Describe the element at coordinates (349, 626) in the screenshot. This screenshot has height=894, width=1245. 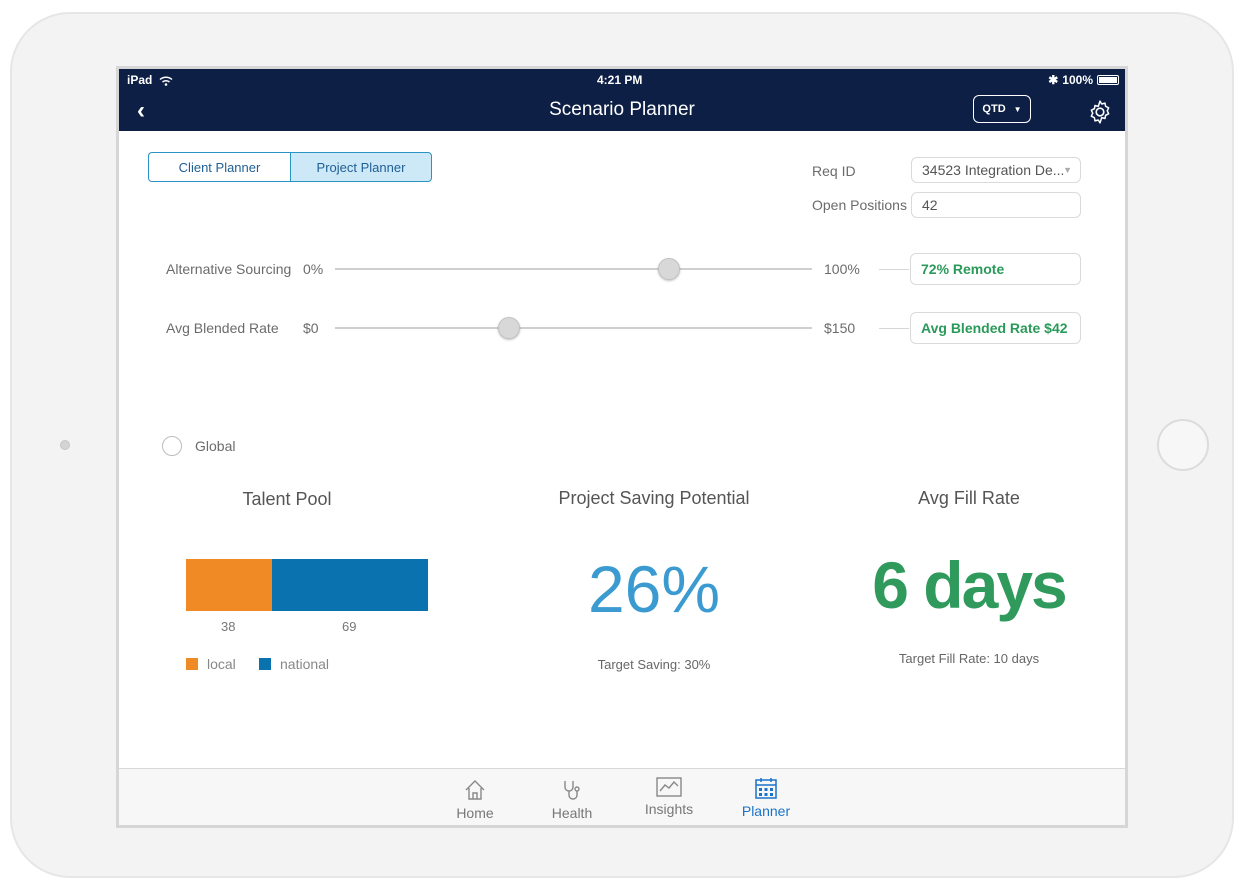
I see `national-value: 69` at that location.